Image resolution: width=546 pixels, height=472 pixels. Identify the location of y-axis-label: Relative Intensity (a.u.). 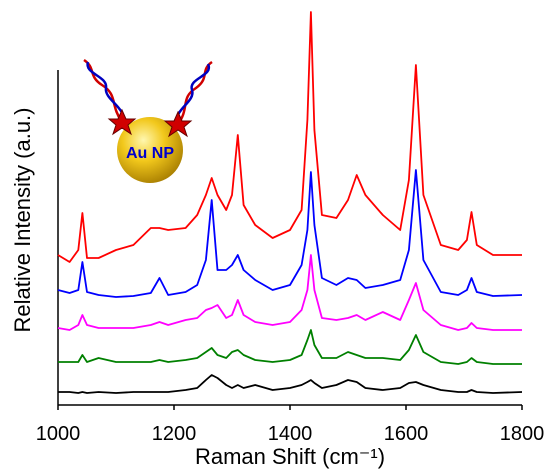
(22, 220).